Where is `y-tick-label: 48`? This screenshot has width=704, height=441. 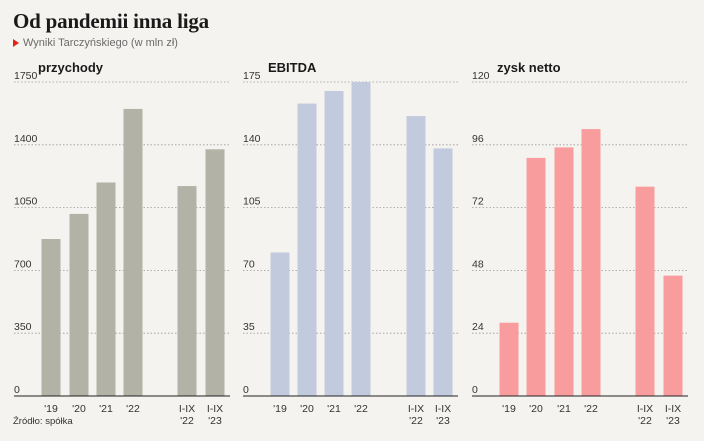
y-tick-label: 48 is located at coordinates (478, 264).